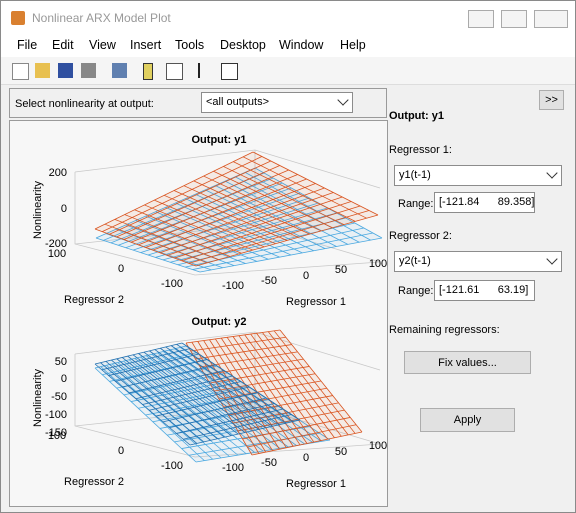 The image size is (576, 513). What do you see at coordinates (119, 70) in the screenshot?
I see `figure-icon` at bounding box center [119, 70].